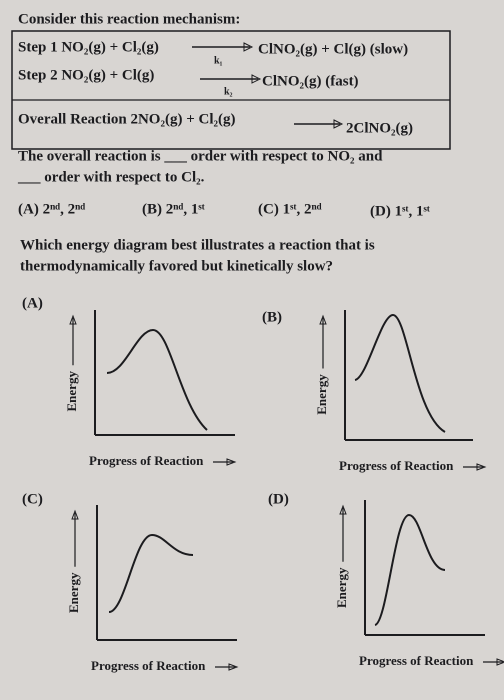 Image resolution: width=504 pixels, height=700 pixels. Describe the element at coordinates (228, 91) in the screenshot. I see `rate-constant: k₂` at that location.